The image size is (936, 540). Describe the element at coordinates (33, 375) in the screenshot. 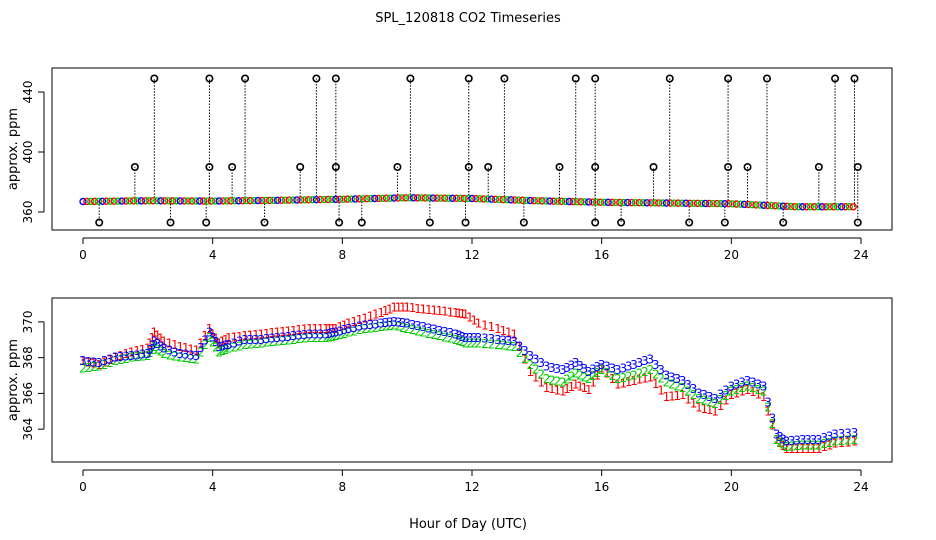

I see `bottom-y-axis: 364 366 368 370` at that location.